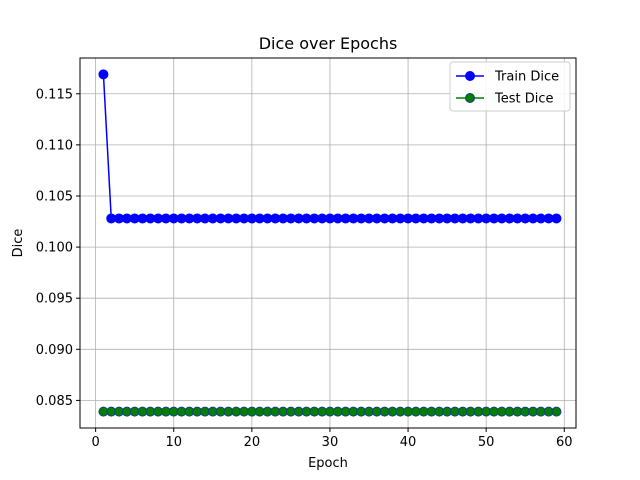 This screenshot has height=480, width=640. I want to click on y-tick-label: 0.100, so click(54, 248).